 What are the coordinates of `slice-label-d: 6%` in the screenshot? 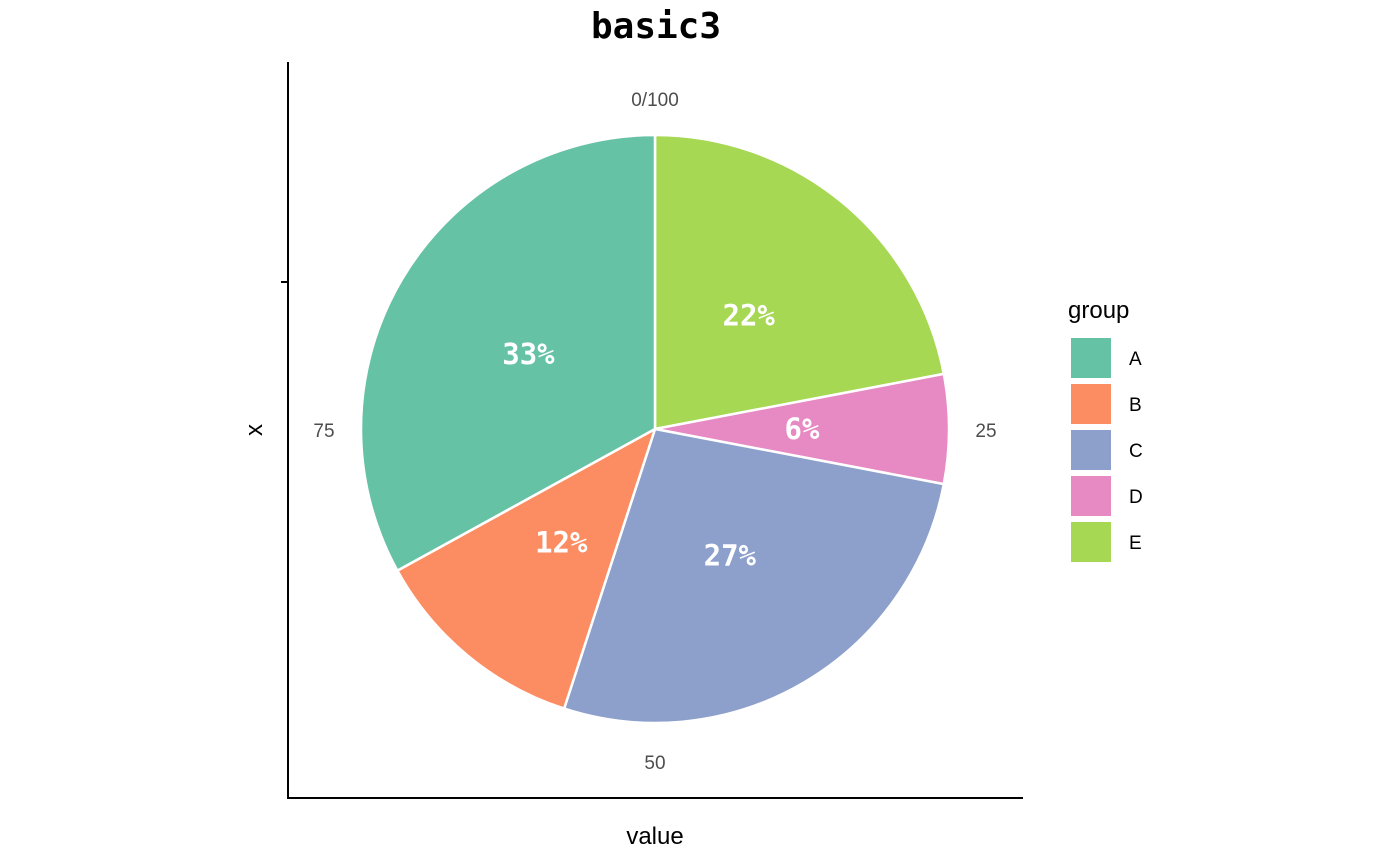 It's located at (802, 429).